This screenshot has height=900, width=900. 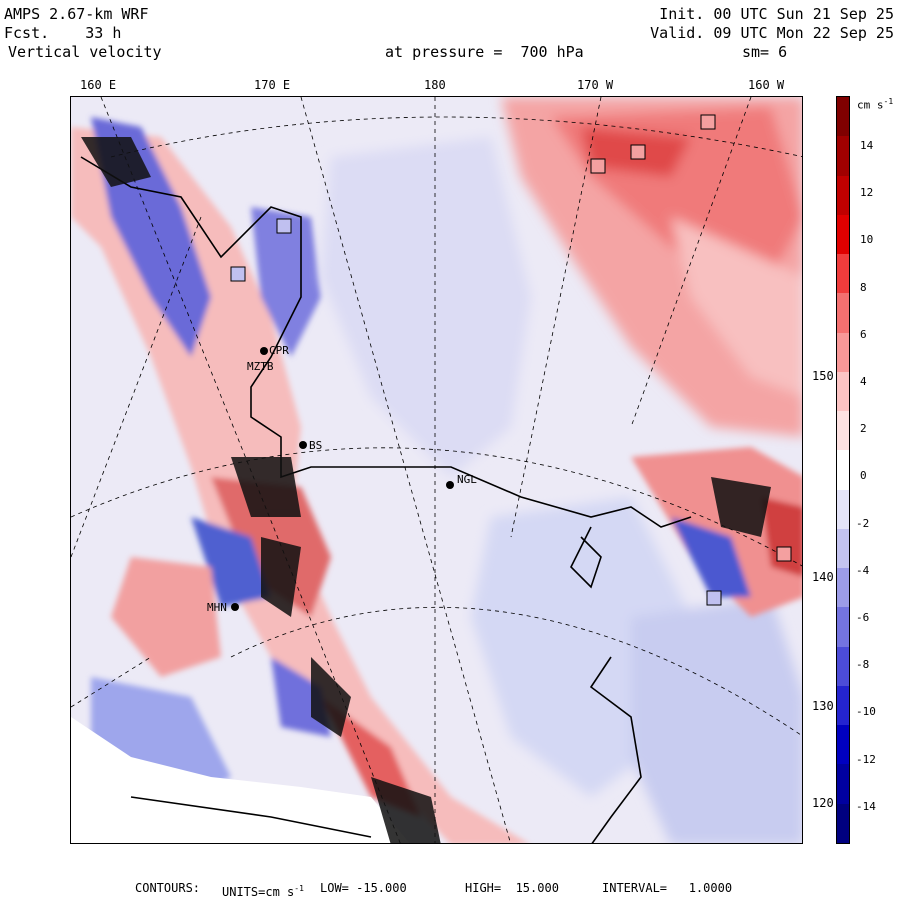 What do you see at coordinates (484, 52) in the screenshot?
I see `pressure-level: at pressure = 700 hPa` at bounding box center [484, 52].